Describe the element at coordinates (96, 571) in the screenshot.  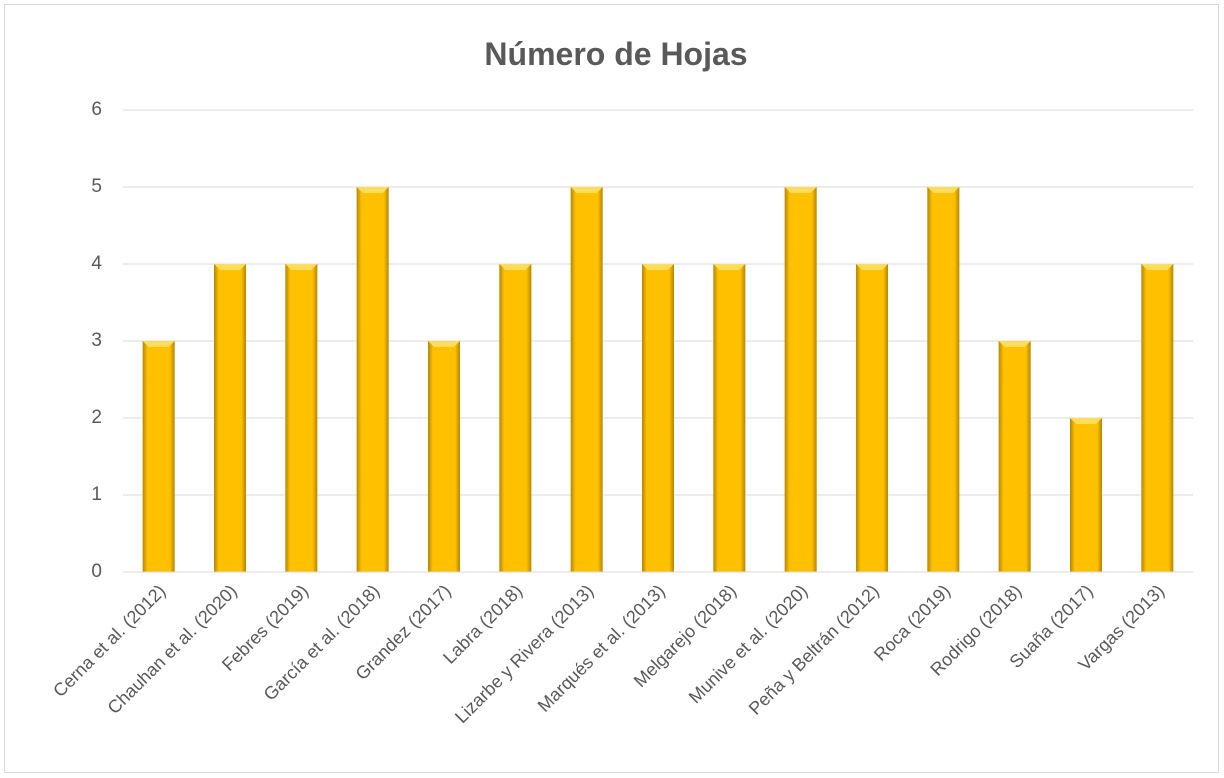
I see `y-tick-label: 0` at that location.